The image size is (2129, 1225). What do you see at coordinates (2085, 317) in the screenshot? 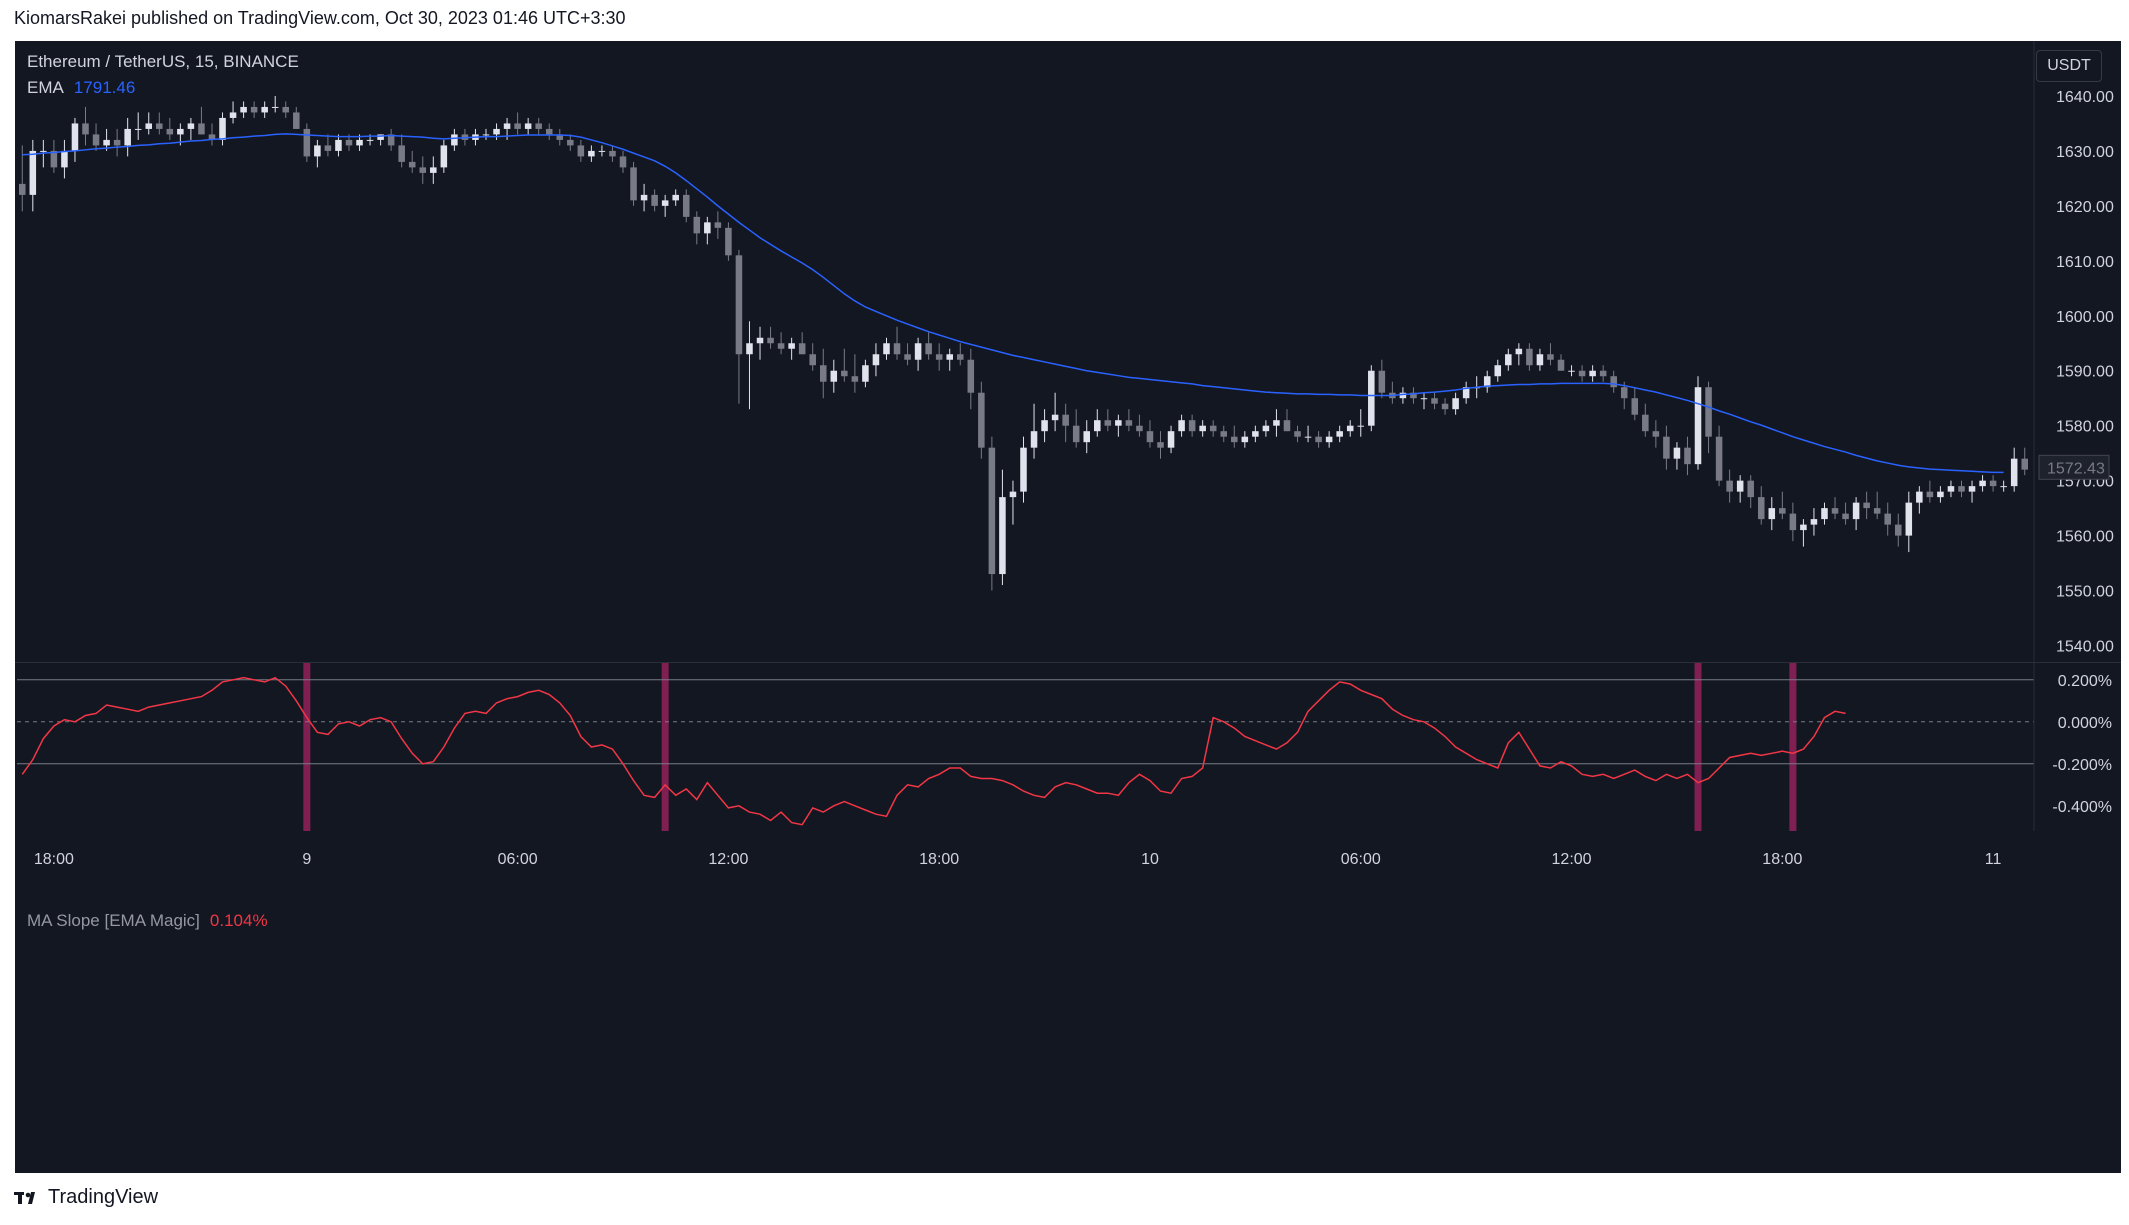
I see `price-axis-label: 1600.00` at bounding box center [2085, 317].